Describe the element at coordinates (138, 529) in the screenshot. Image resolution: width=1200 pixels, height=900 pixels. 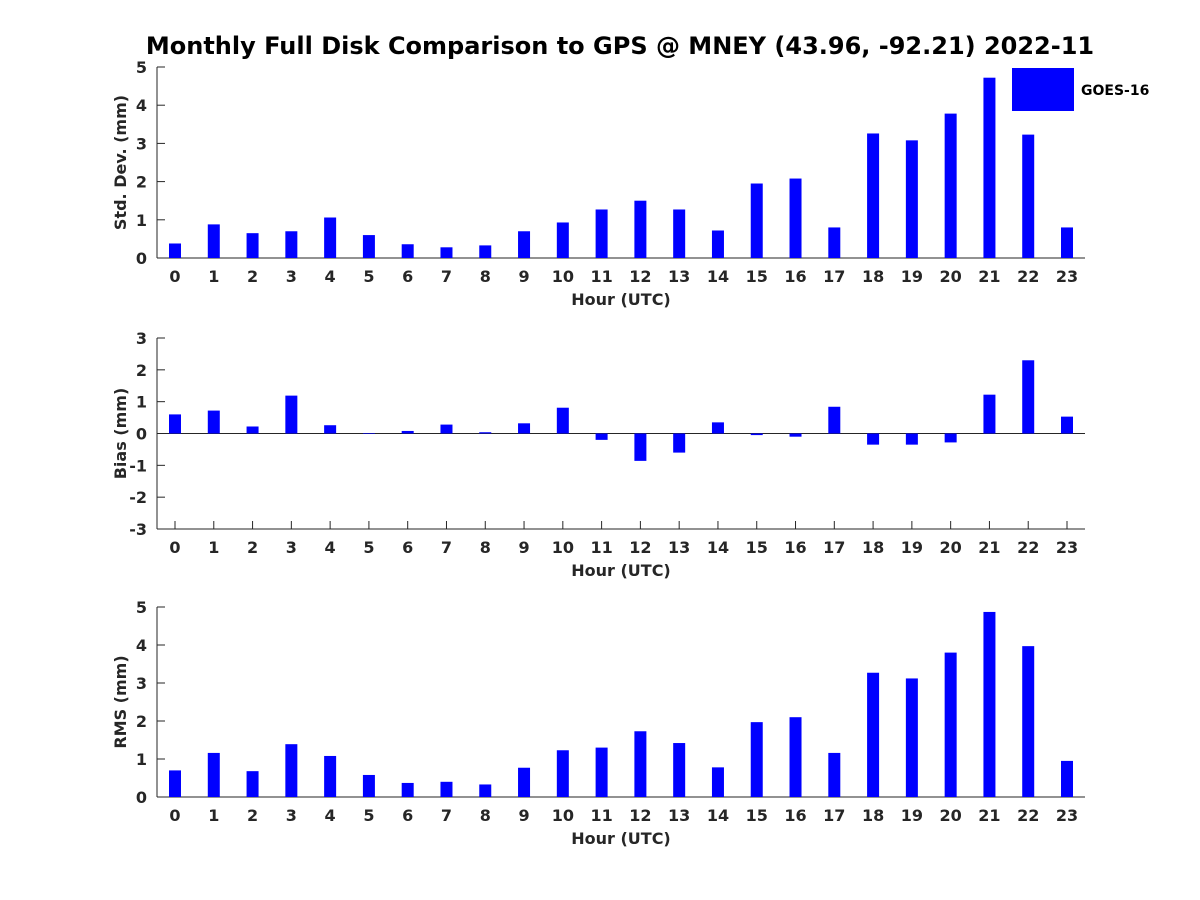
I see `y-tick-label: -3` at that location.